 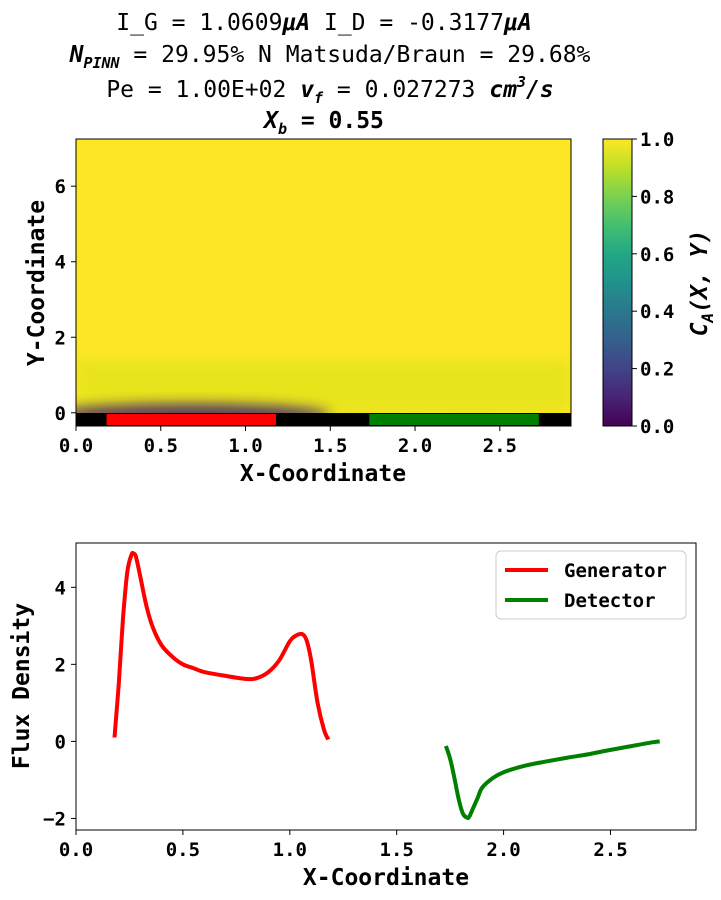 What do you see at coordinates (657, 427) in the screenshot?
I see `colorbar-tick-label: 0.0` at bounding box center [657, 427].